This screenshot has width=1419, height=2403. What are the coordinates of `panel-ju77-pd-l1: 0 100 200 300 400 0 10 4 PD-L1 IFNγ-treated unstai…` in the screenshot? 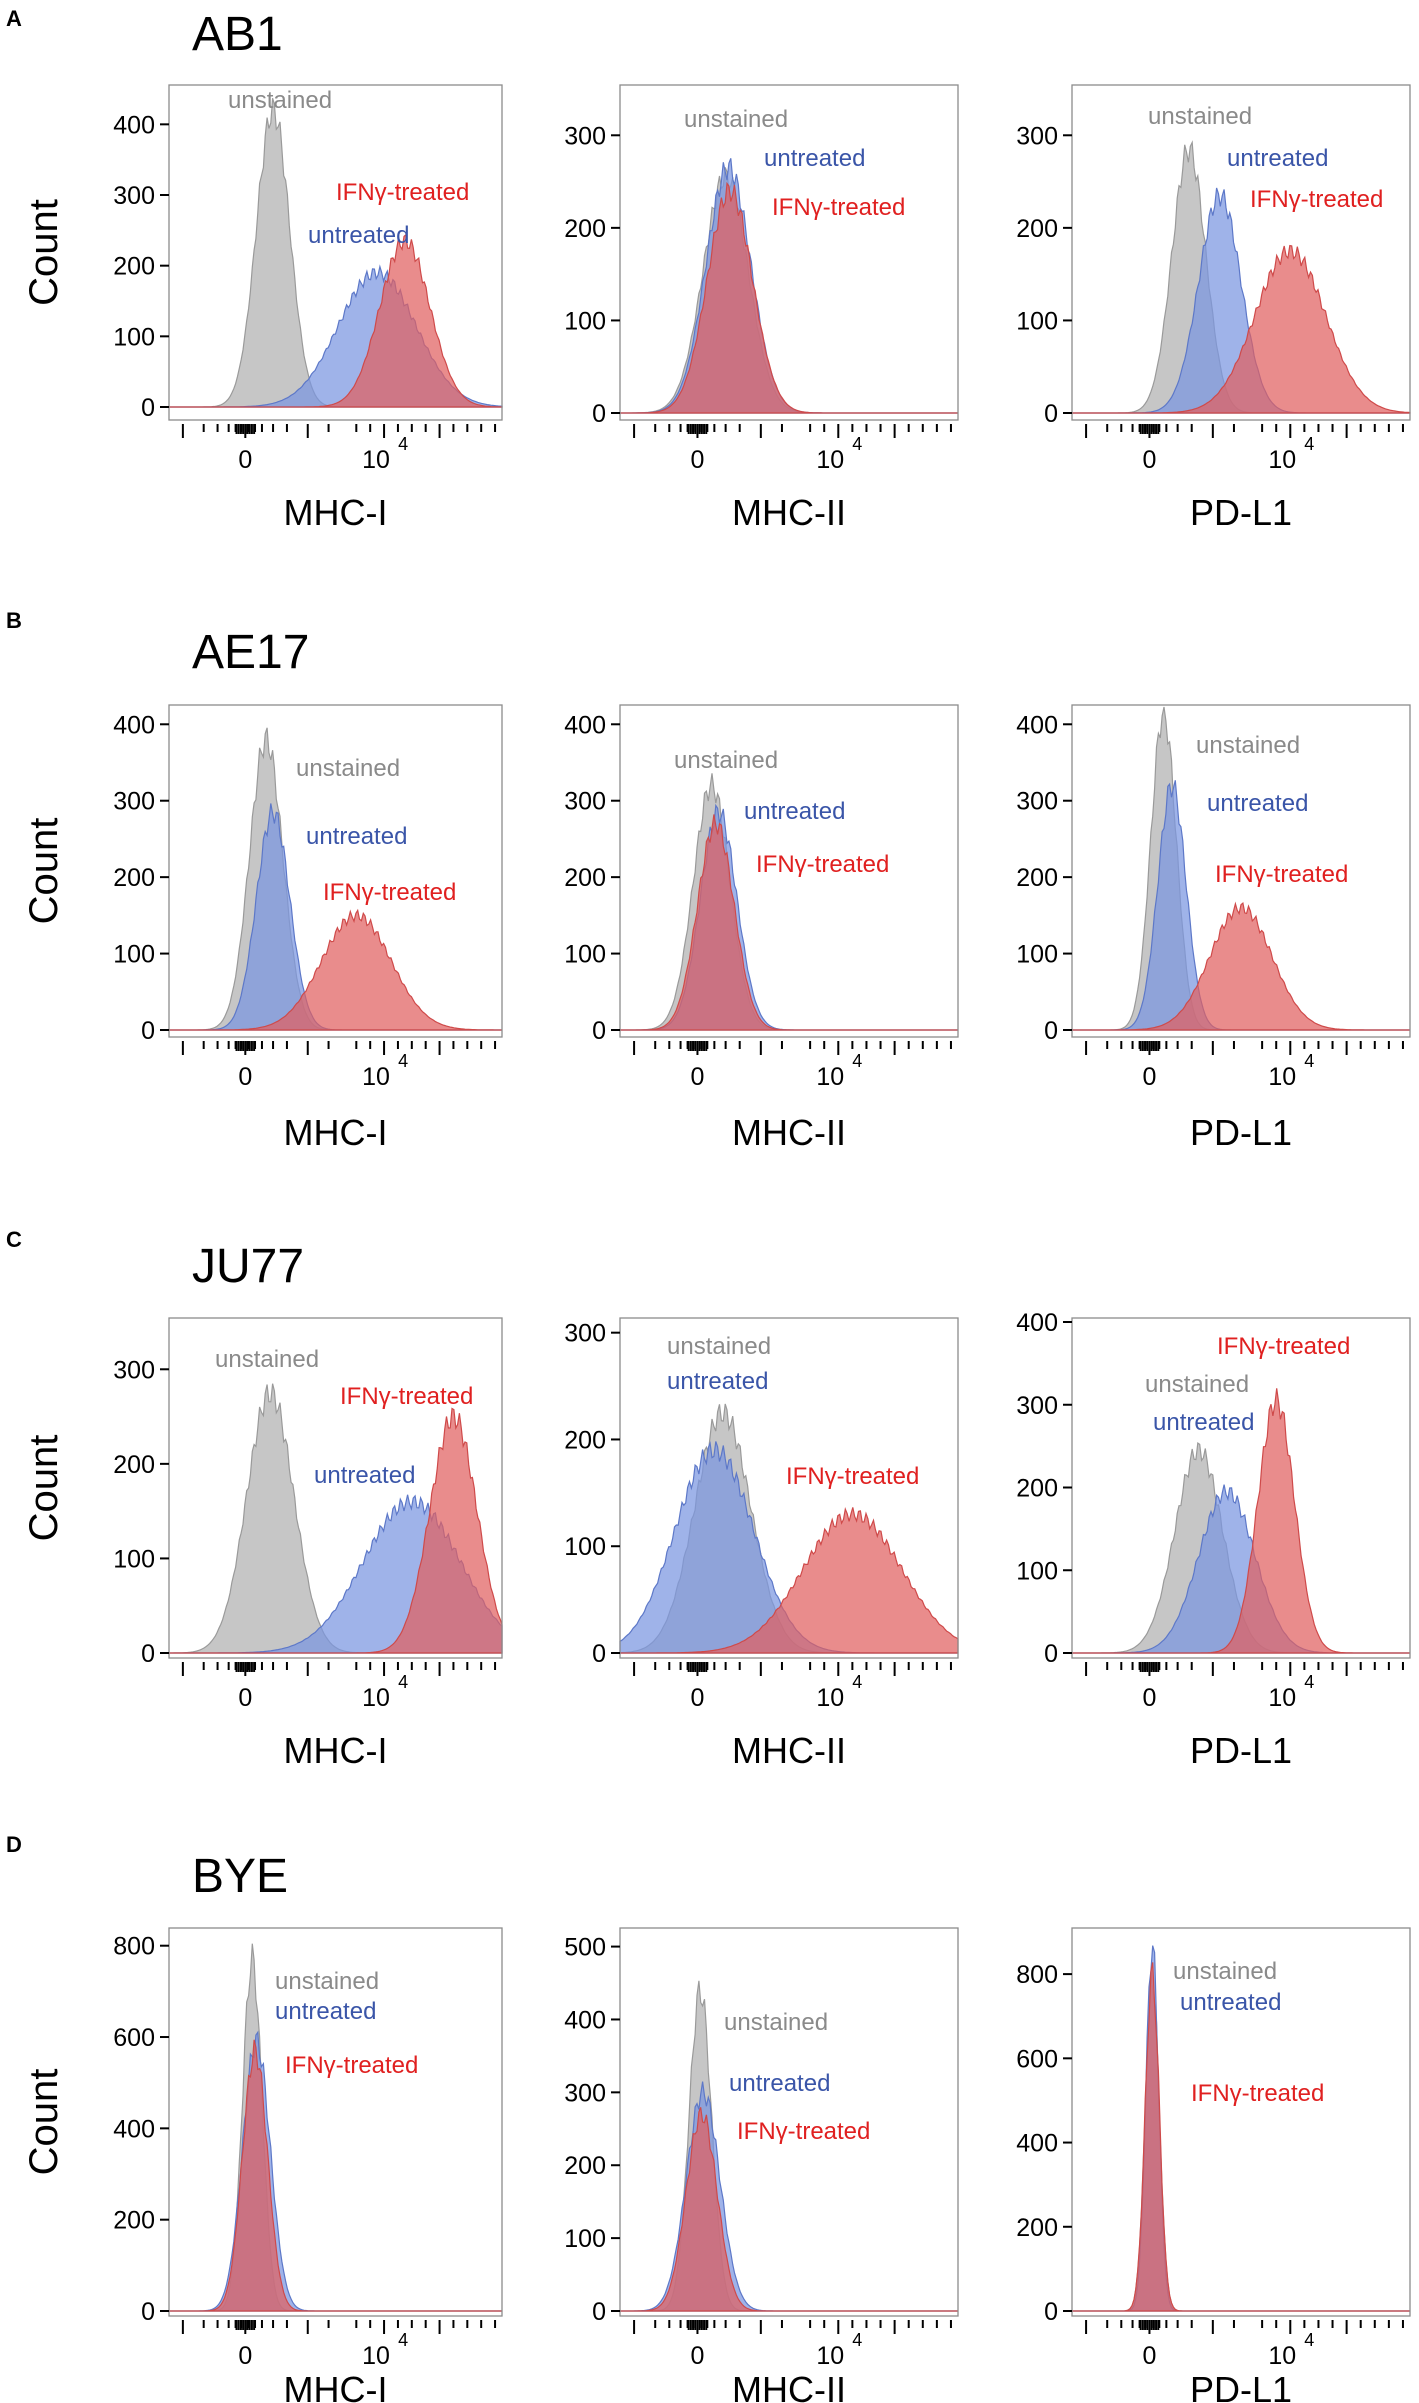 It's located at (1213, 1540).